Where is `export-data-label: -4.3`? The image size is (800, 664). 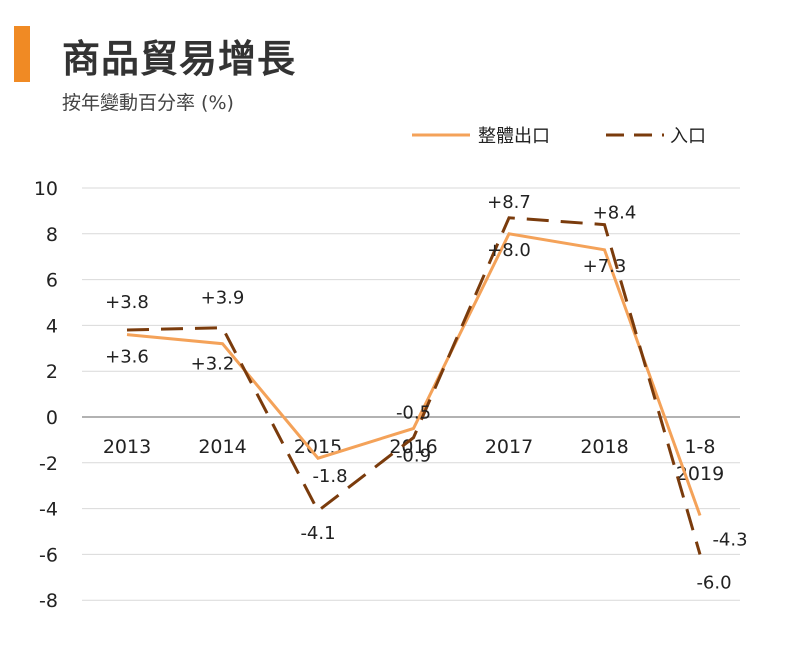
export-data-label: -4.3 is located at coordinates (729, 539).